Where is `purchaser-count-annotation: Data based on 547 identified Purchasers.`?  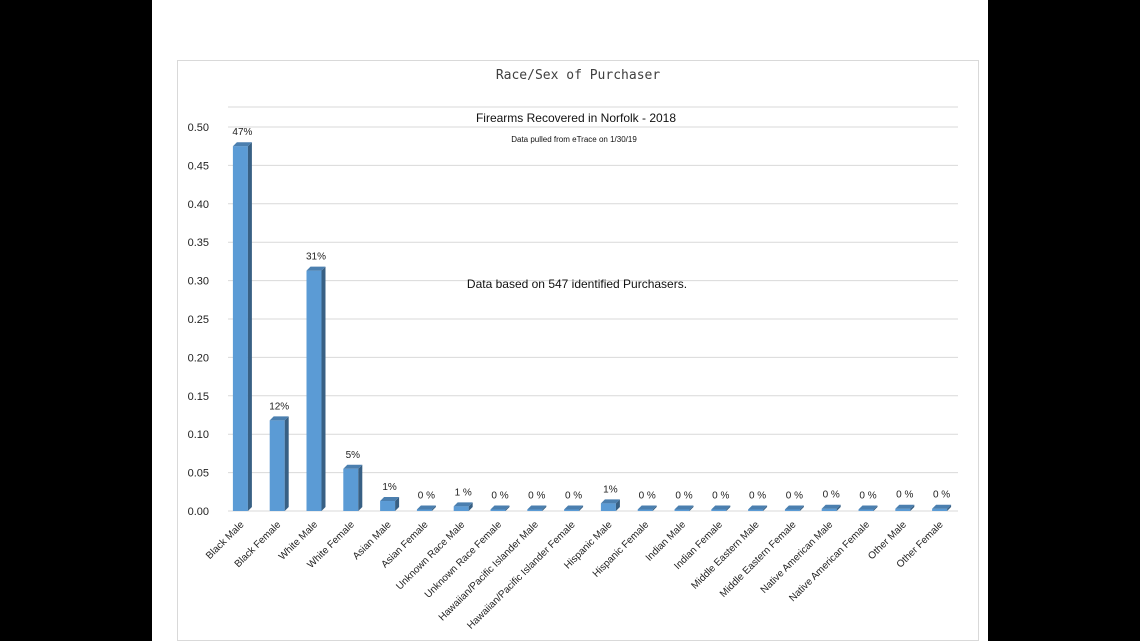
purchaser-count-annotation: Data based on 547 identified Purchasers. is located at coordinates (577, 284).